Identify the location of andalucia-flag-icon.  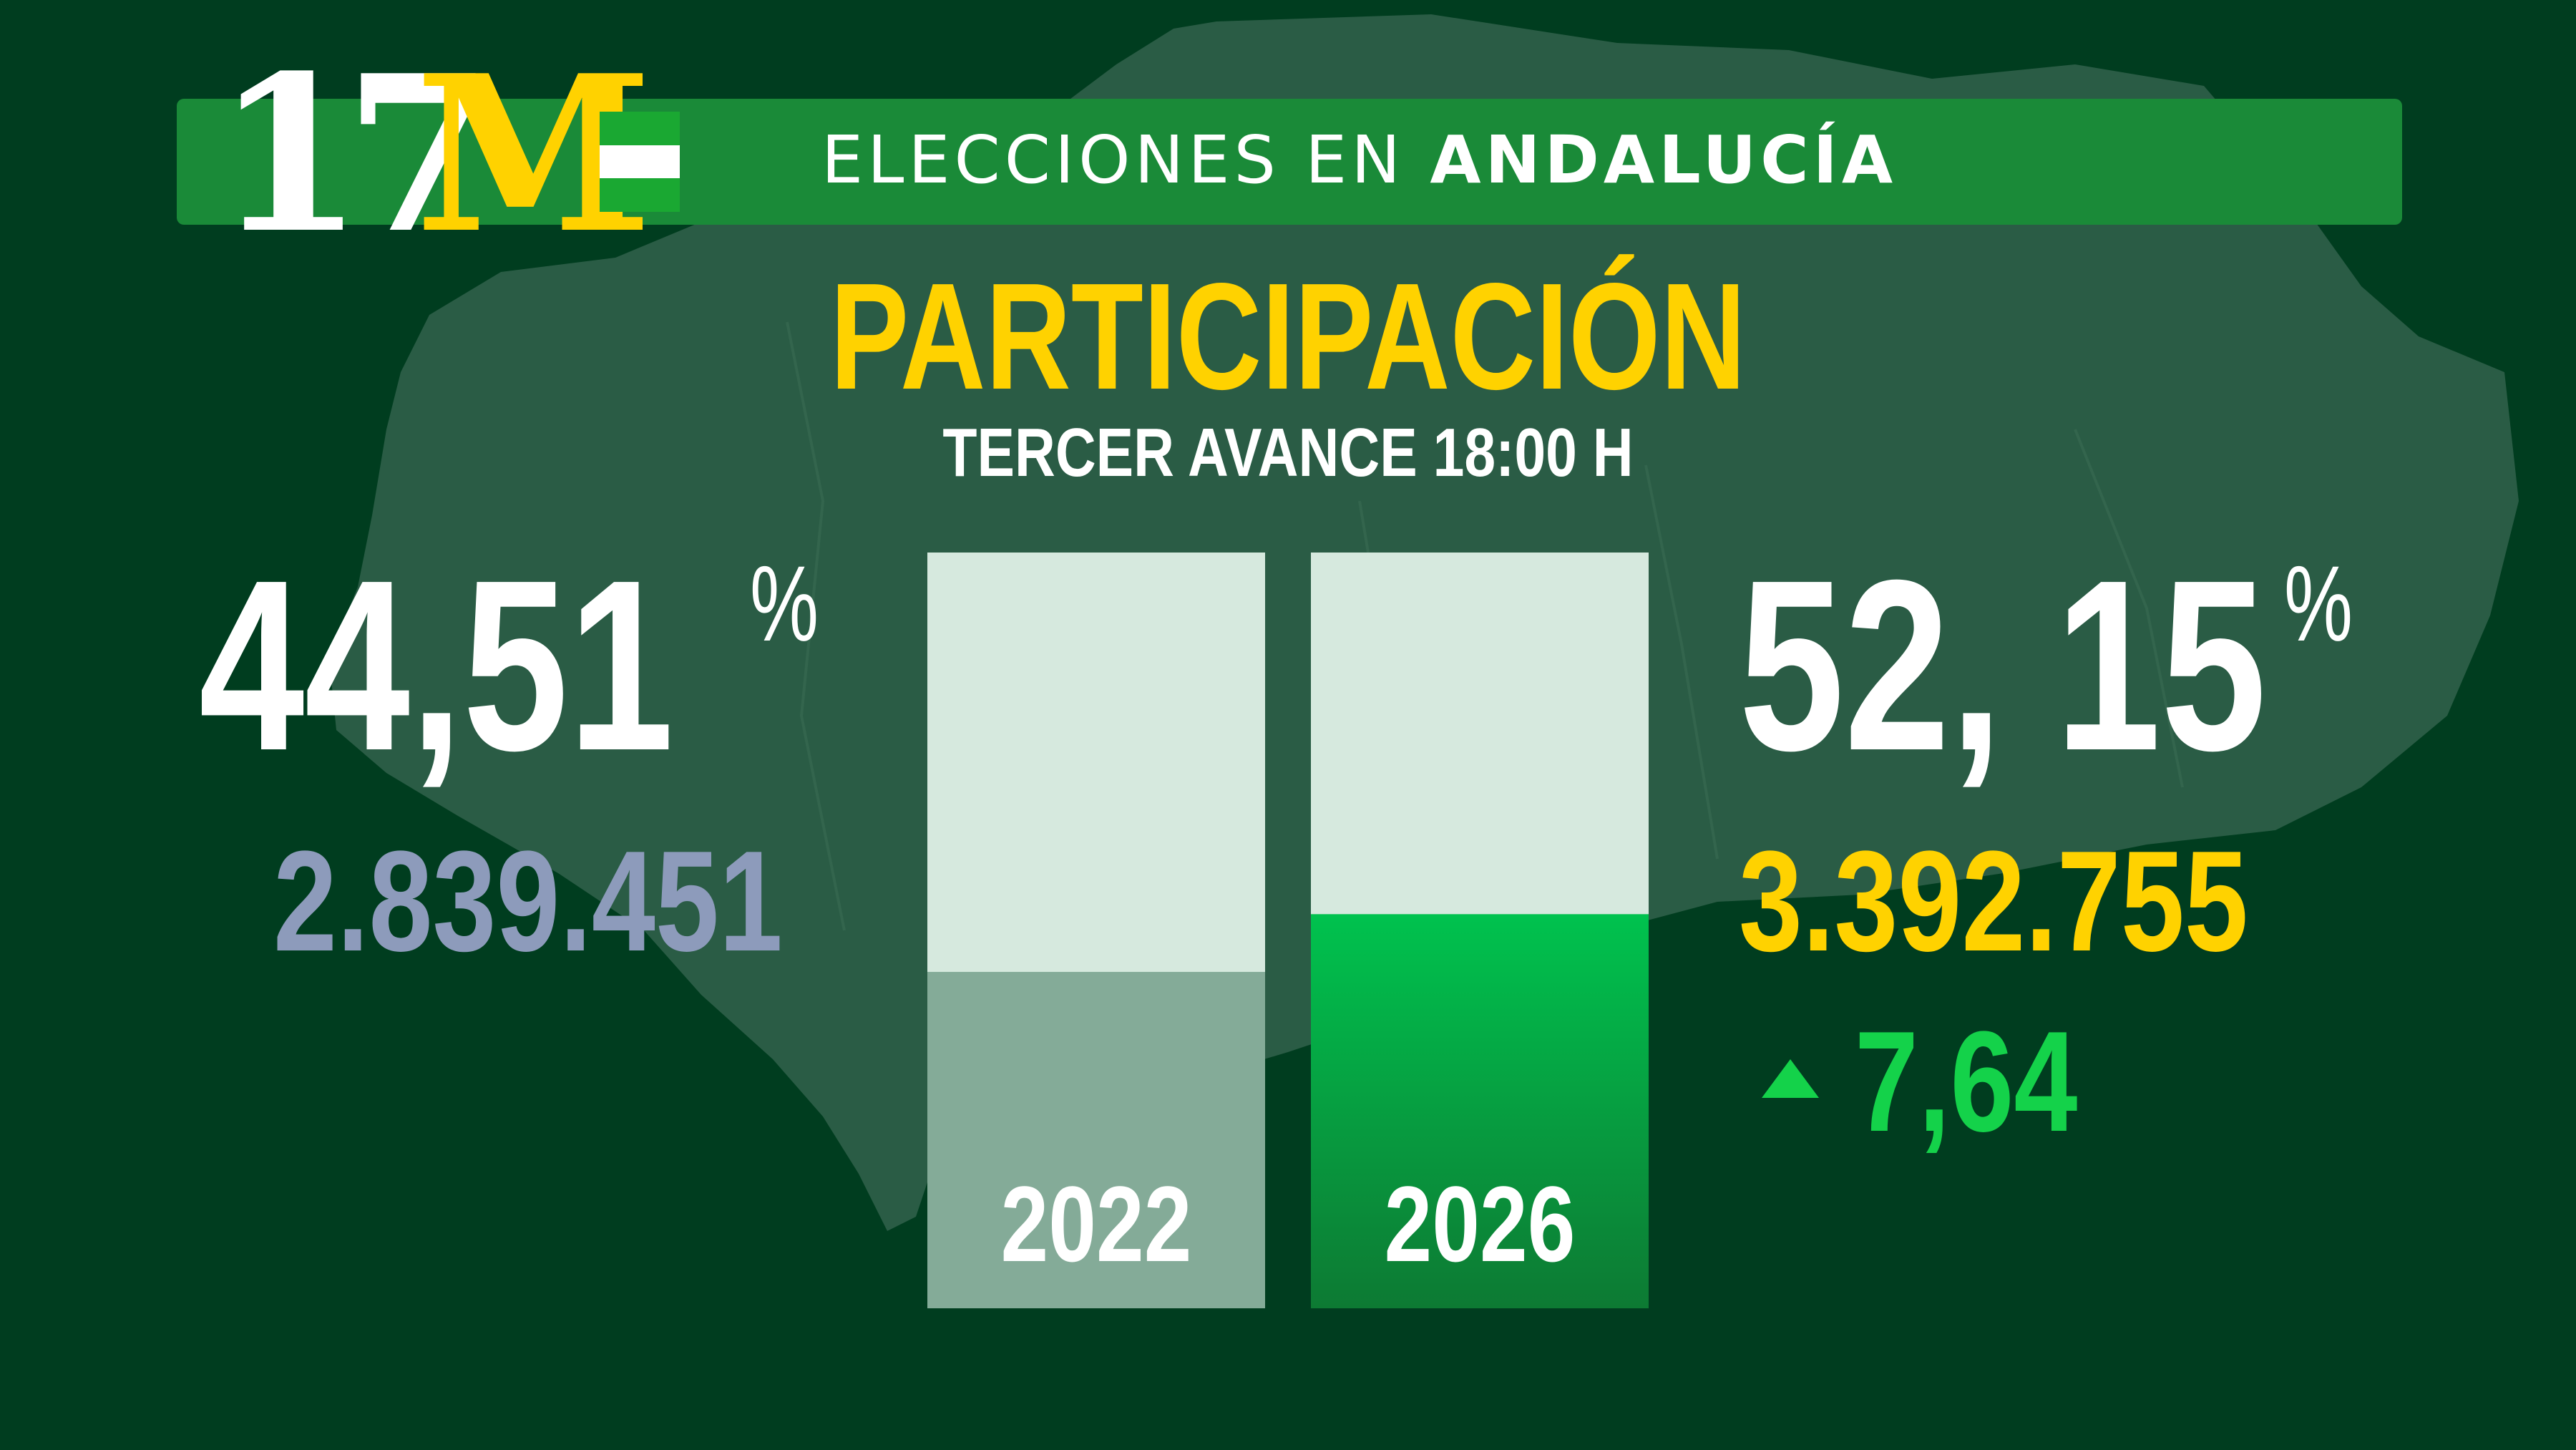
(640, 162).